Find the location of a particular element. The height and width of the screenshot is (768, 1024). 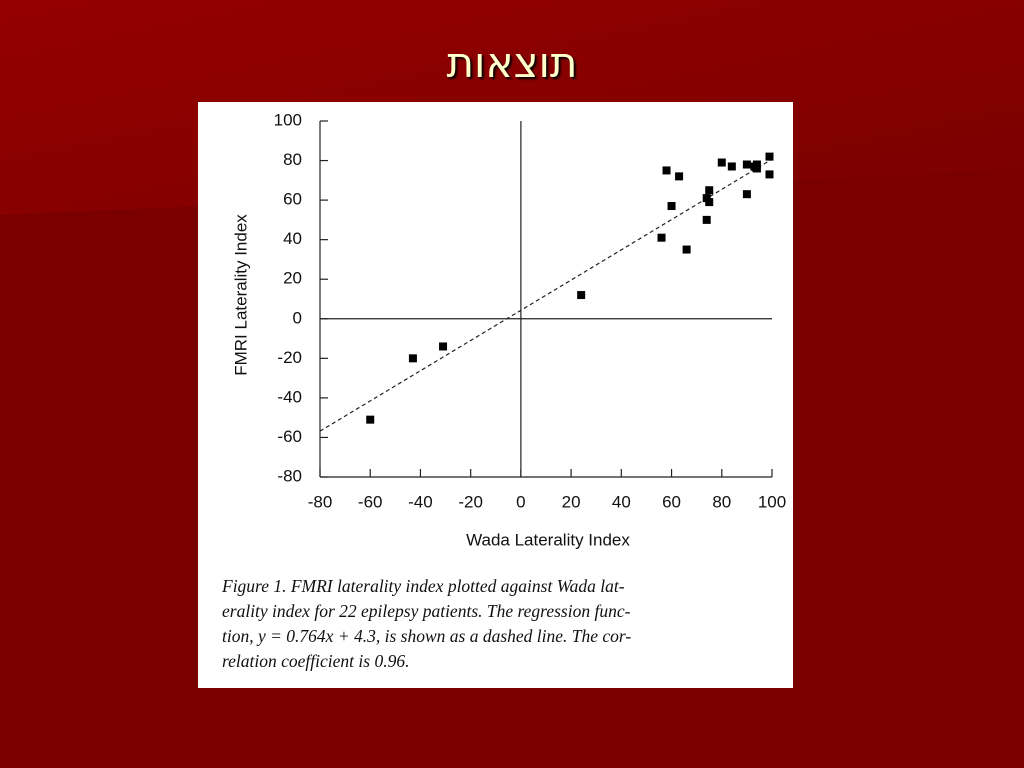

x-tick-label: -40 is located at coordinates (420, 501).